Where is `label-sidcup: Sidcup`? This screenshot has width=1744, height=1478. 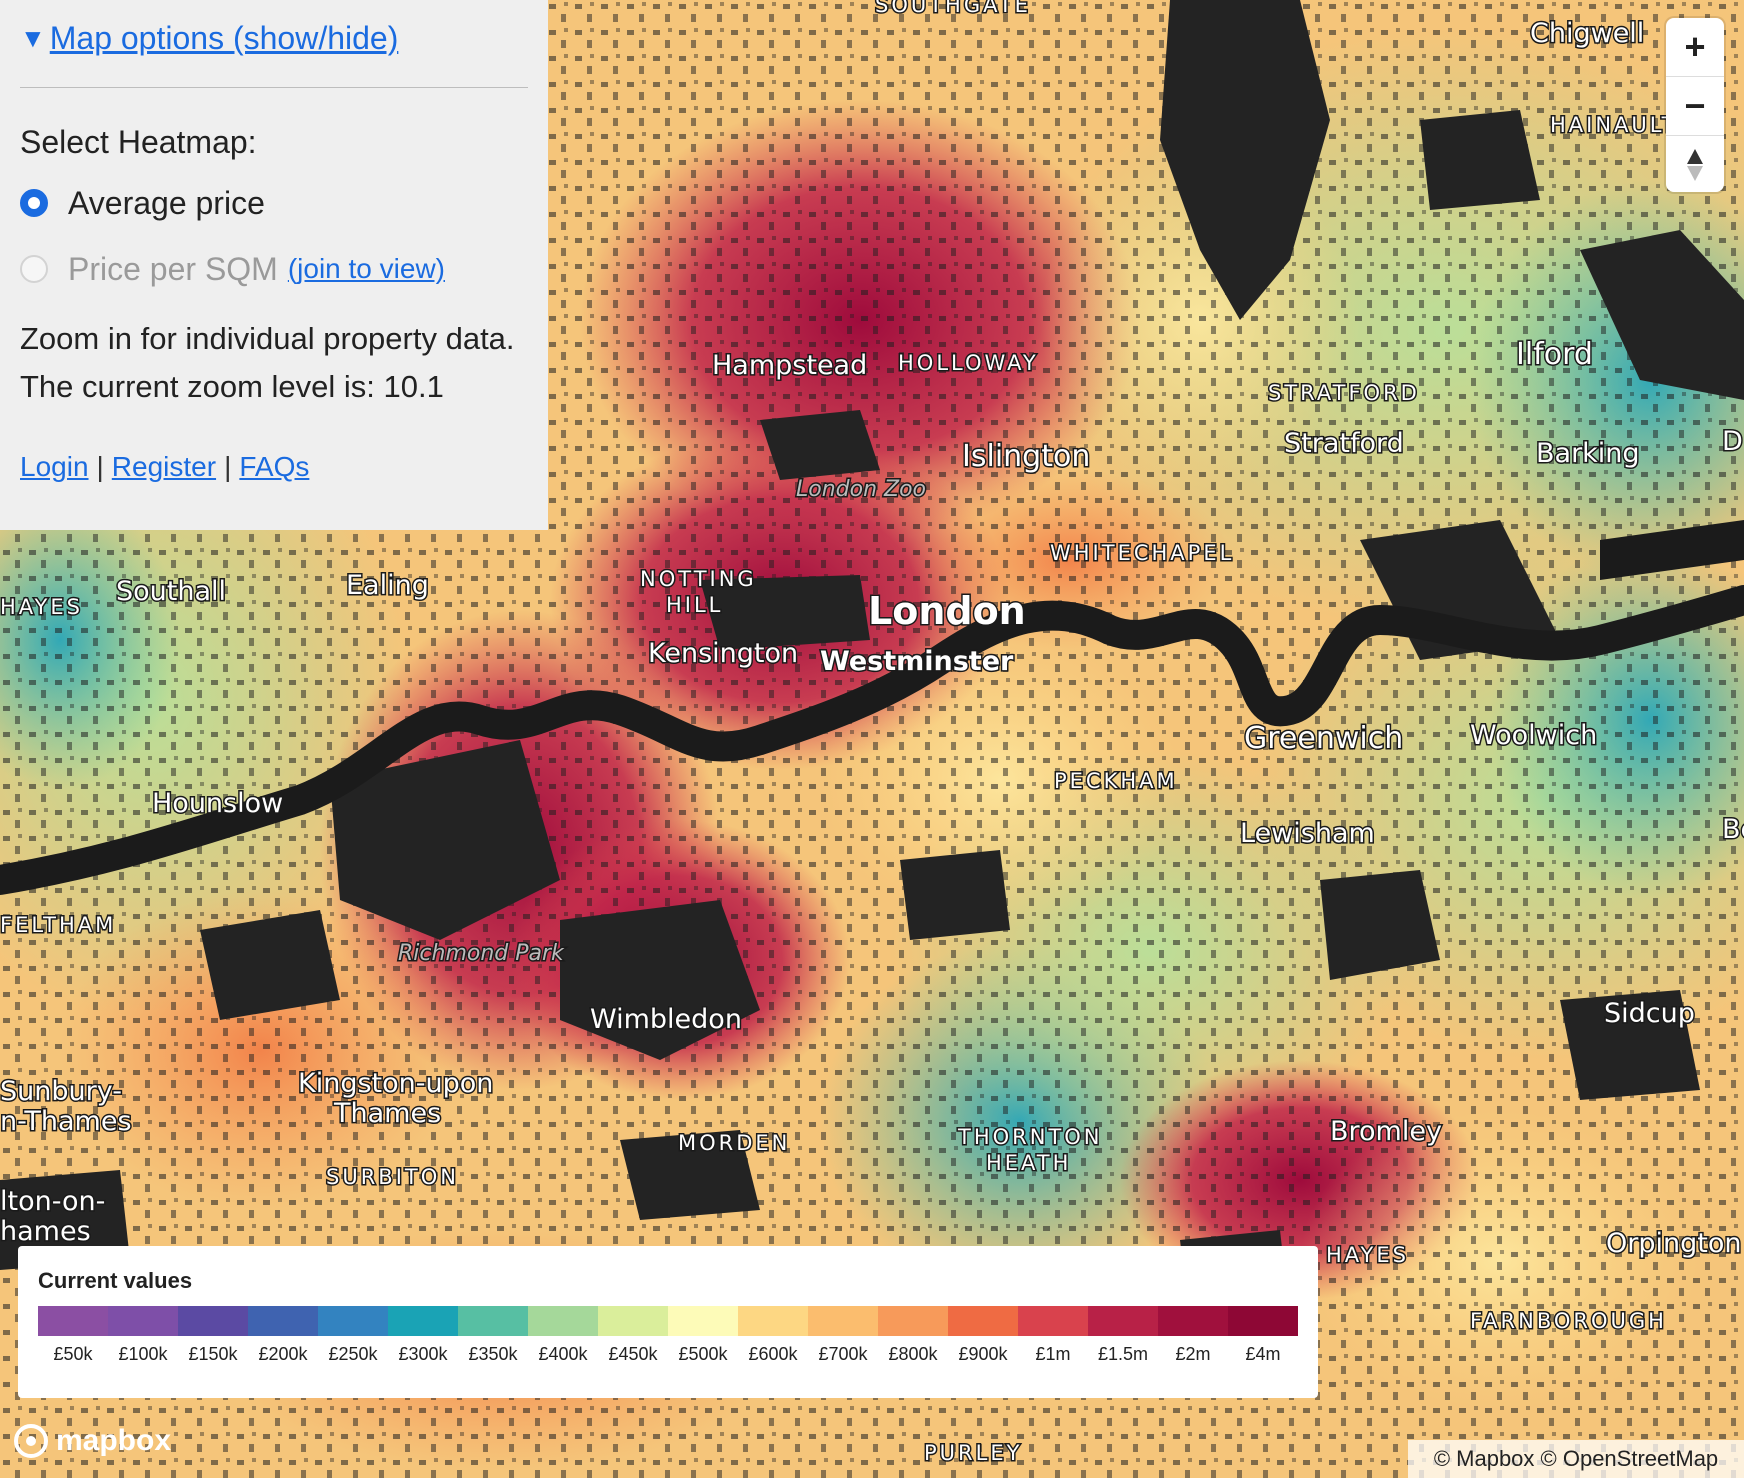 label-sidcup: Sidcup is located at coordinates (1649, 1013).